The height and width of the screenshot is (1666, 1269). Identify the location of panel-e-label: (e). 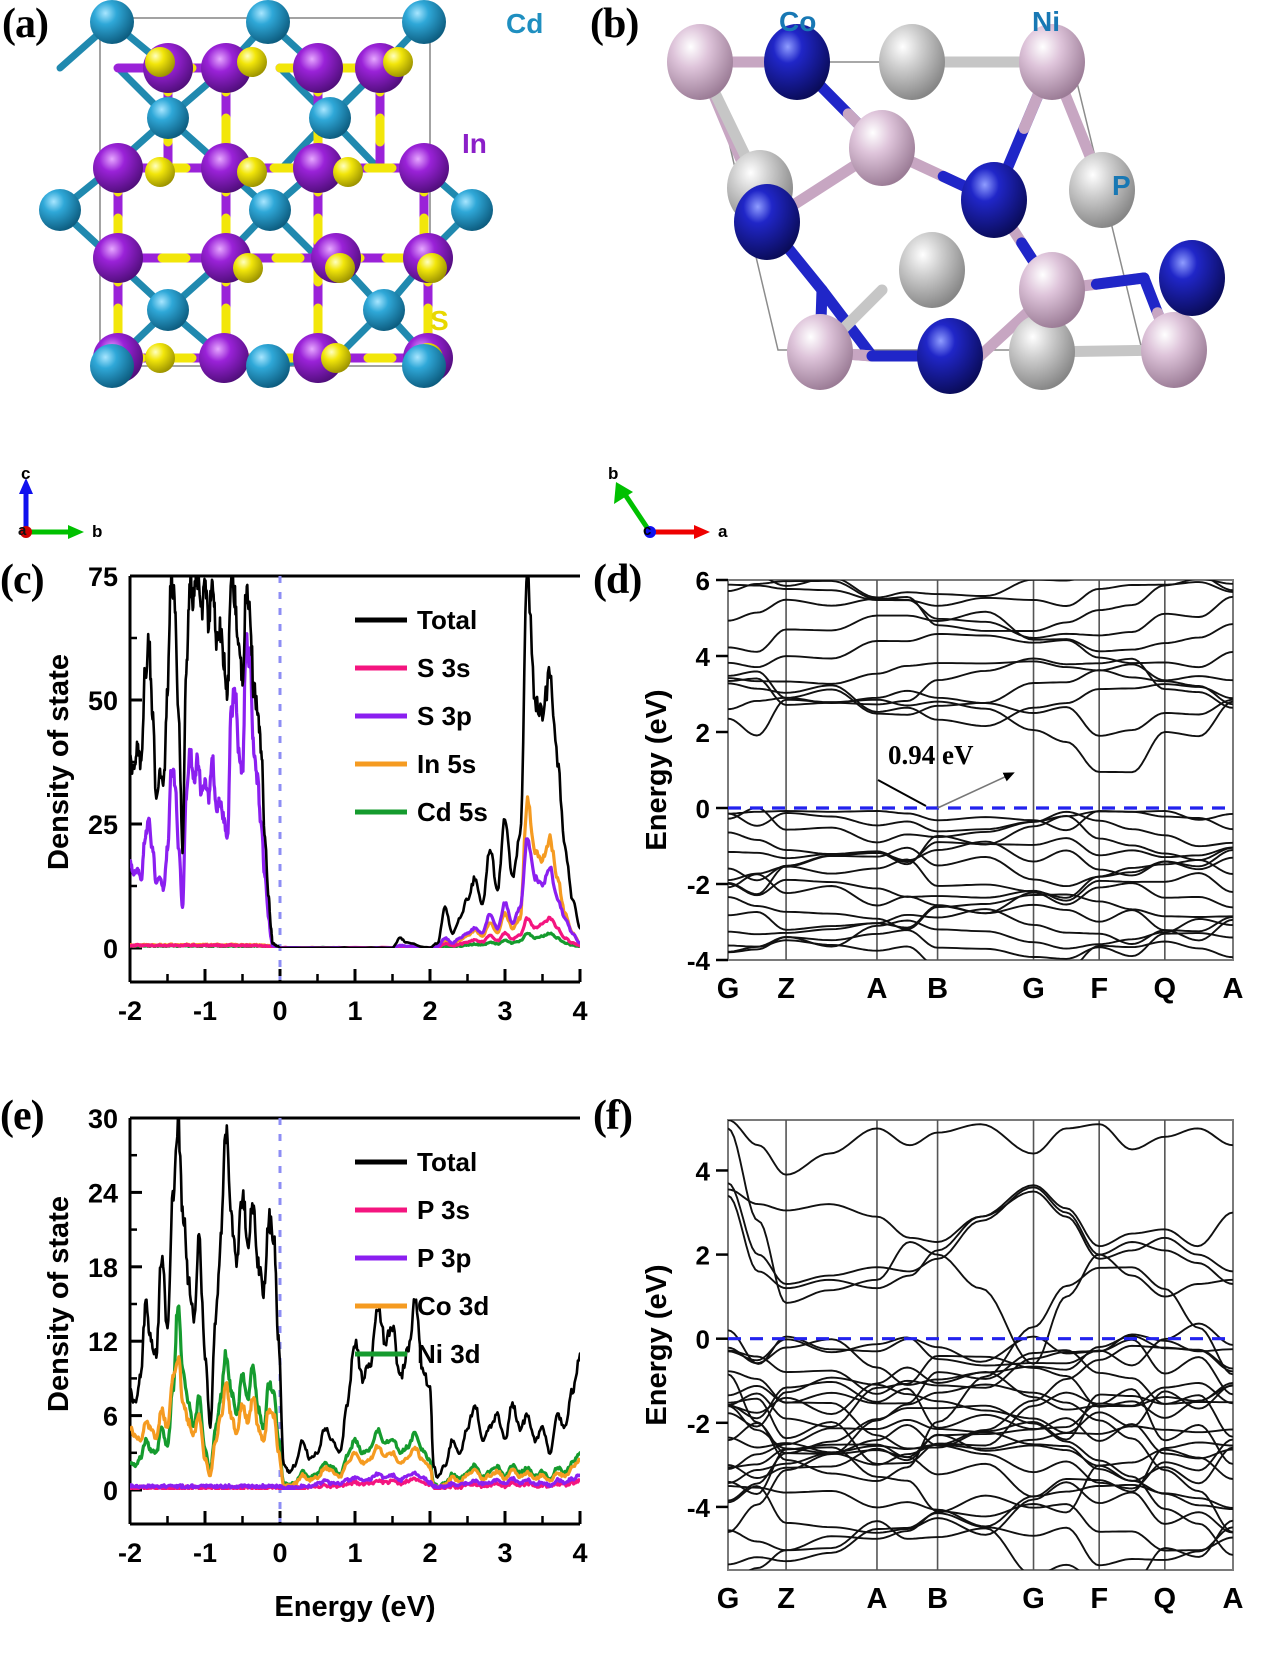
(22, 1116).